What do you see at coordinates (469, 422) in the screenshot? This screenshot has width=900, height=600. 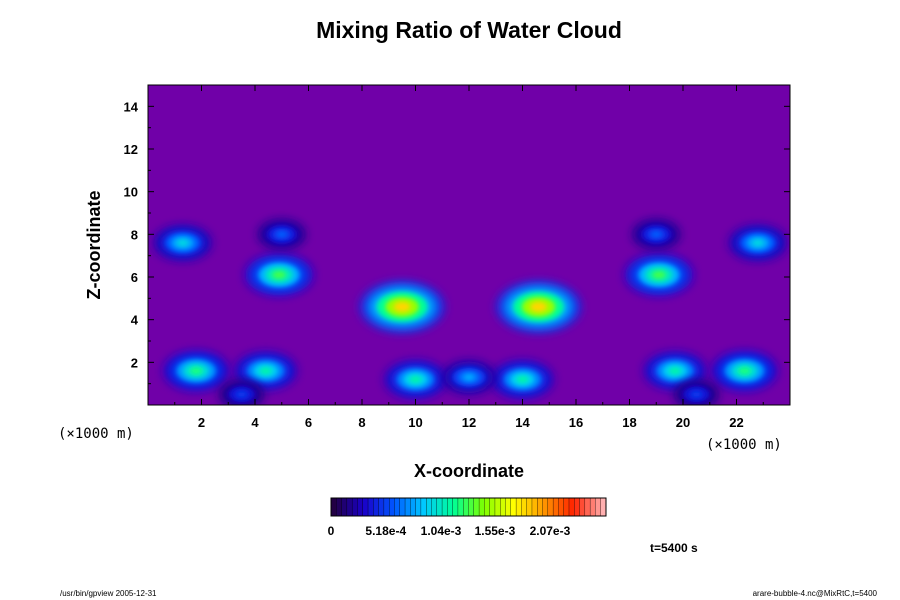 I see `x-tick-label: 12` at bounding box center [469, 422].